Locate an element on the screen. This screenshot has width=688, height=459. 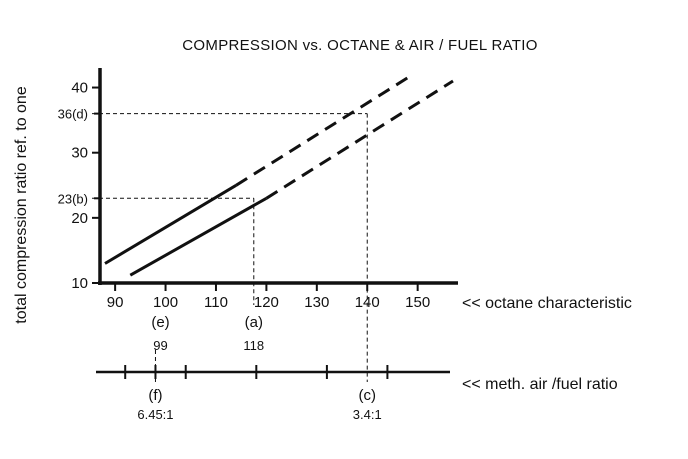
x-axis-title: << octane characteristic is located at coordinates (547, 303).